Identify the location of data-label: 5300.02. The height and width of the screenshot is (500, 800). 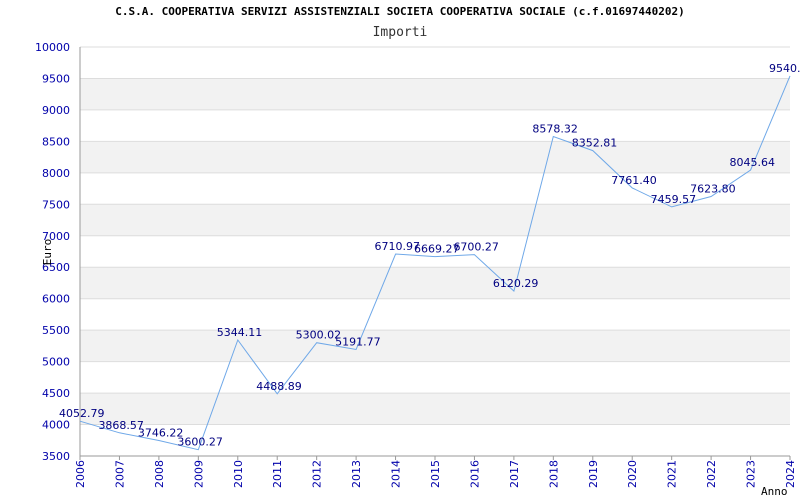
(319, 335).